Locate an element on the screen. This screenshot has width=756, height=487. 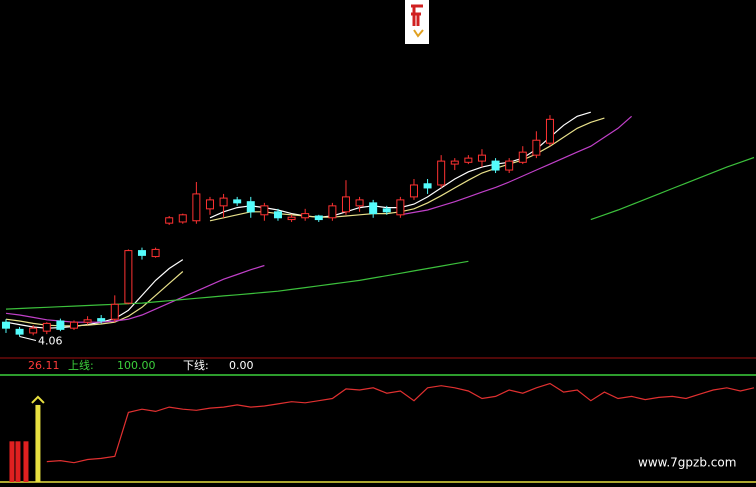
low-pointer is located at coordinates (28, 339).